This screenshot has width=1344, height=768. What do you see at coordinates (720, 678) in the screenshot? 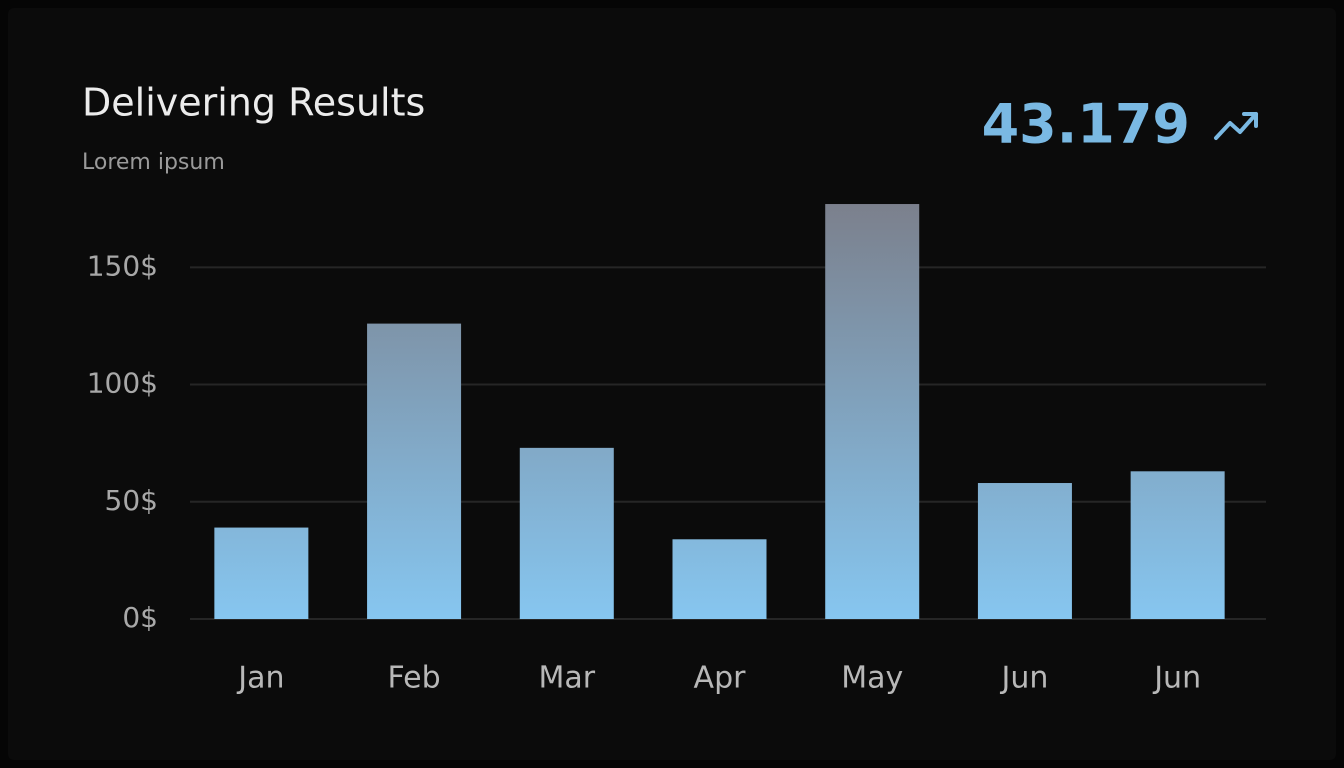
I see `x-tick-label: Apr` at bounding box center [720, 678].